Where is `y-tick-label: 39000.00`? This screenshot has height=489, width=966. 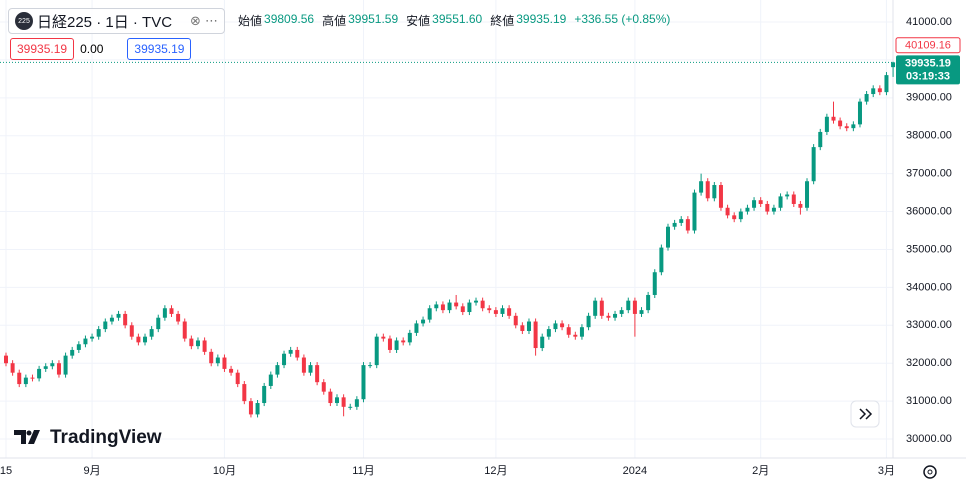
y-tick-label: 39000.00 is located at coordinates (929, 98).